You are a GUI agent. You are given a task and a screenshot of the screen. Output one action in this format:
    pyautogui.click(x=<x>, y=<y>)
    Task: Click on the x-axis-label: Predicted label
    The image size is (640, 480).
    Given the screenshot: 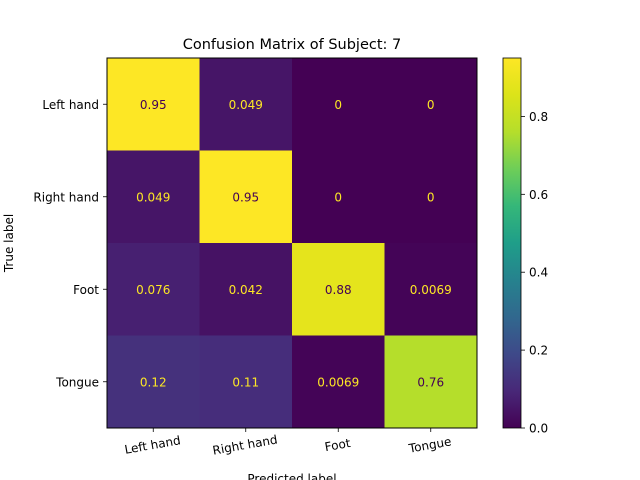 What is the action you would take?
    pyautogui.click(x=291, y=476)
    